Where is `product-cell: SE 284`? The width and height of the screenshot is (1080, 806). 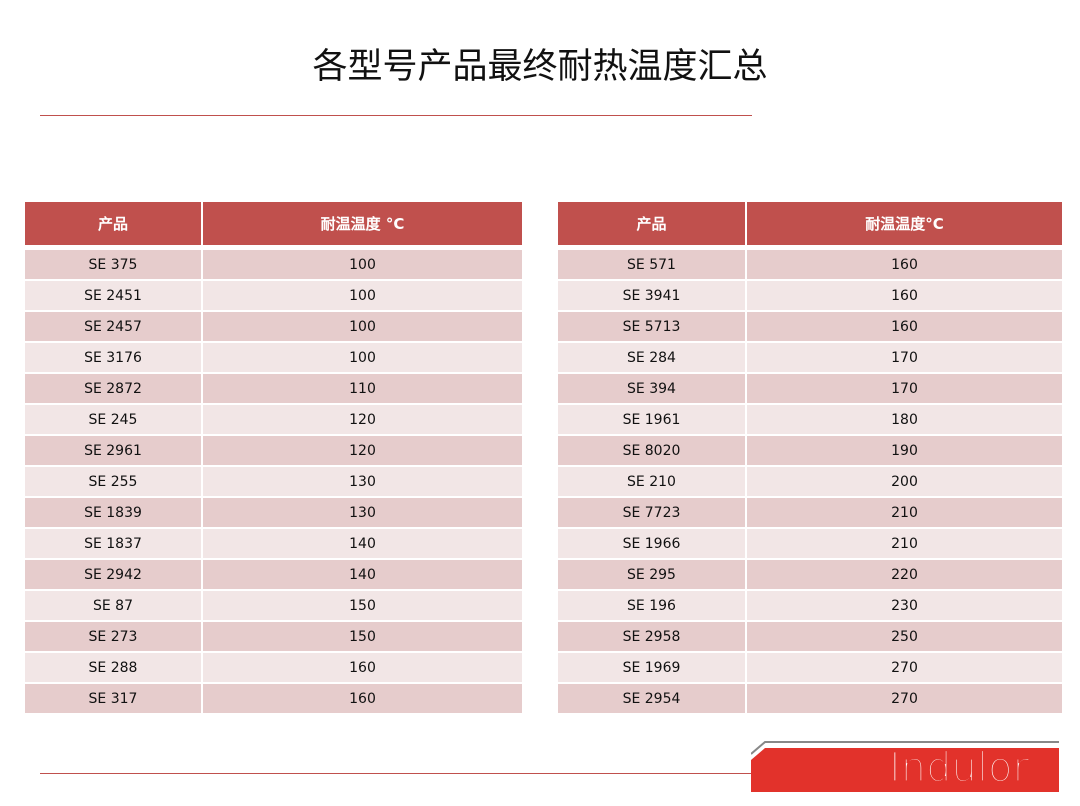
product-cell: SE 284 is located at coordinates (652, 358).